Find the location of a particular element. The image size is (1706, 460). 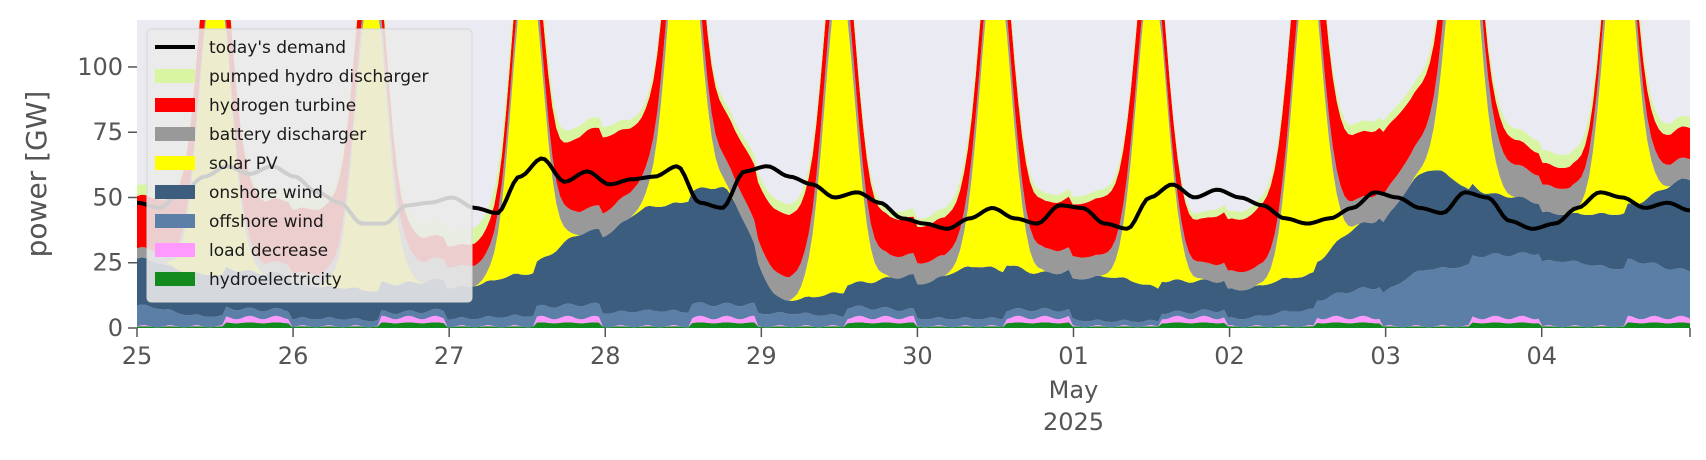

y-tick-label: 100 is located at coordinates (100, 67).